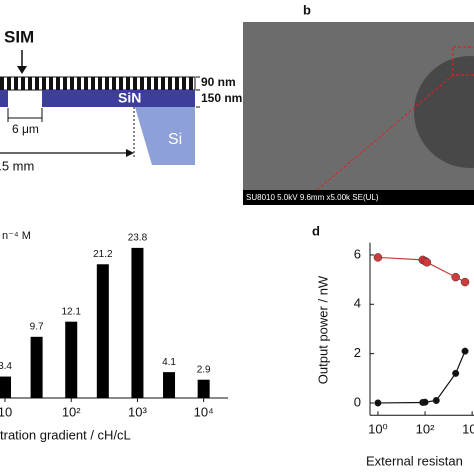 The height and width of the screenshot is (474, 474). What do you see at coordinates (316, 230) in the screenshot?
I see `panel-label: d` at bounding box center [316, 230].